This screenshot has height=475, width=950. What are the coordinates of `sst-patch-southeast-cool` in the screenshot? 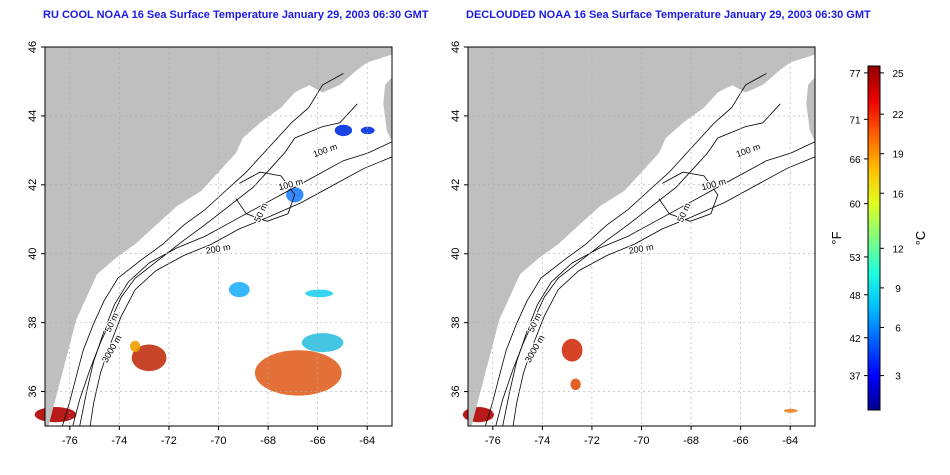 It's located at (322, 343).